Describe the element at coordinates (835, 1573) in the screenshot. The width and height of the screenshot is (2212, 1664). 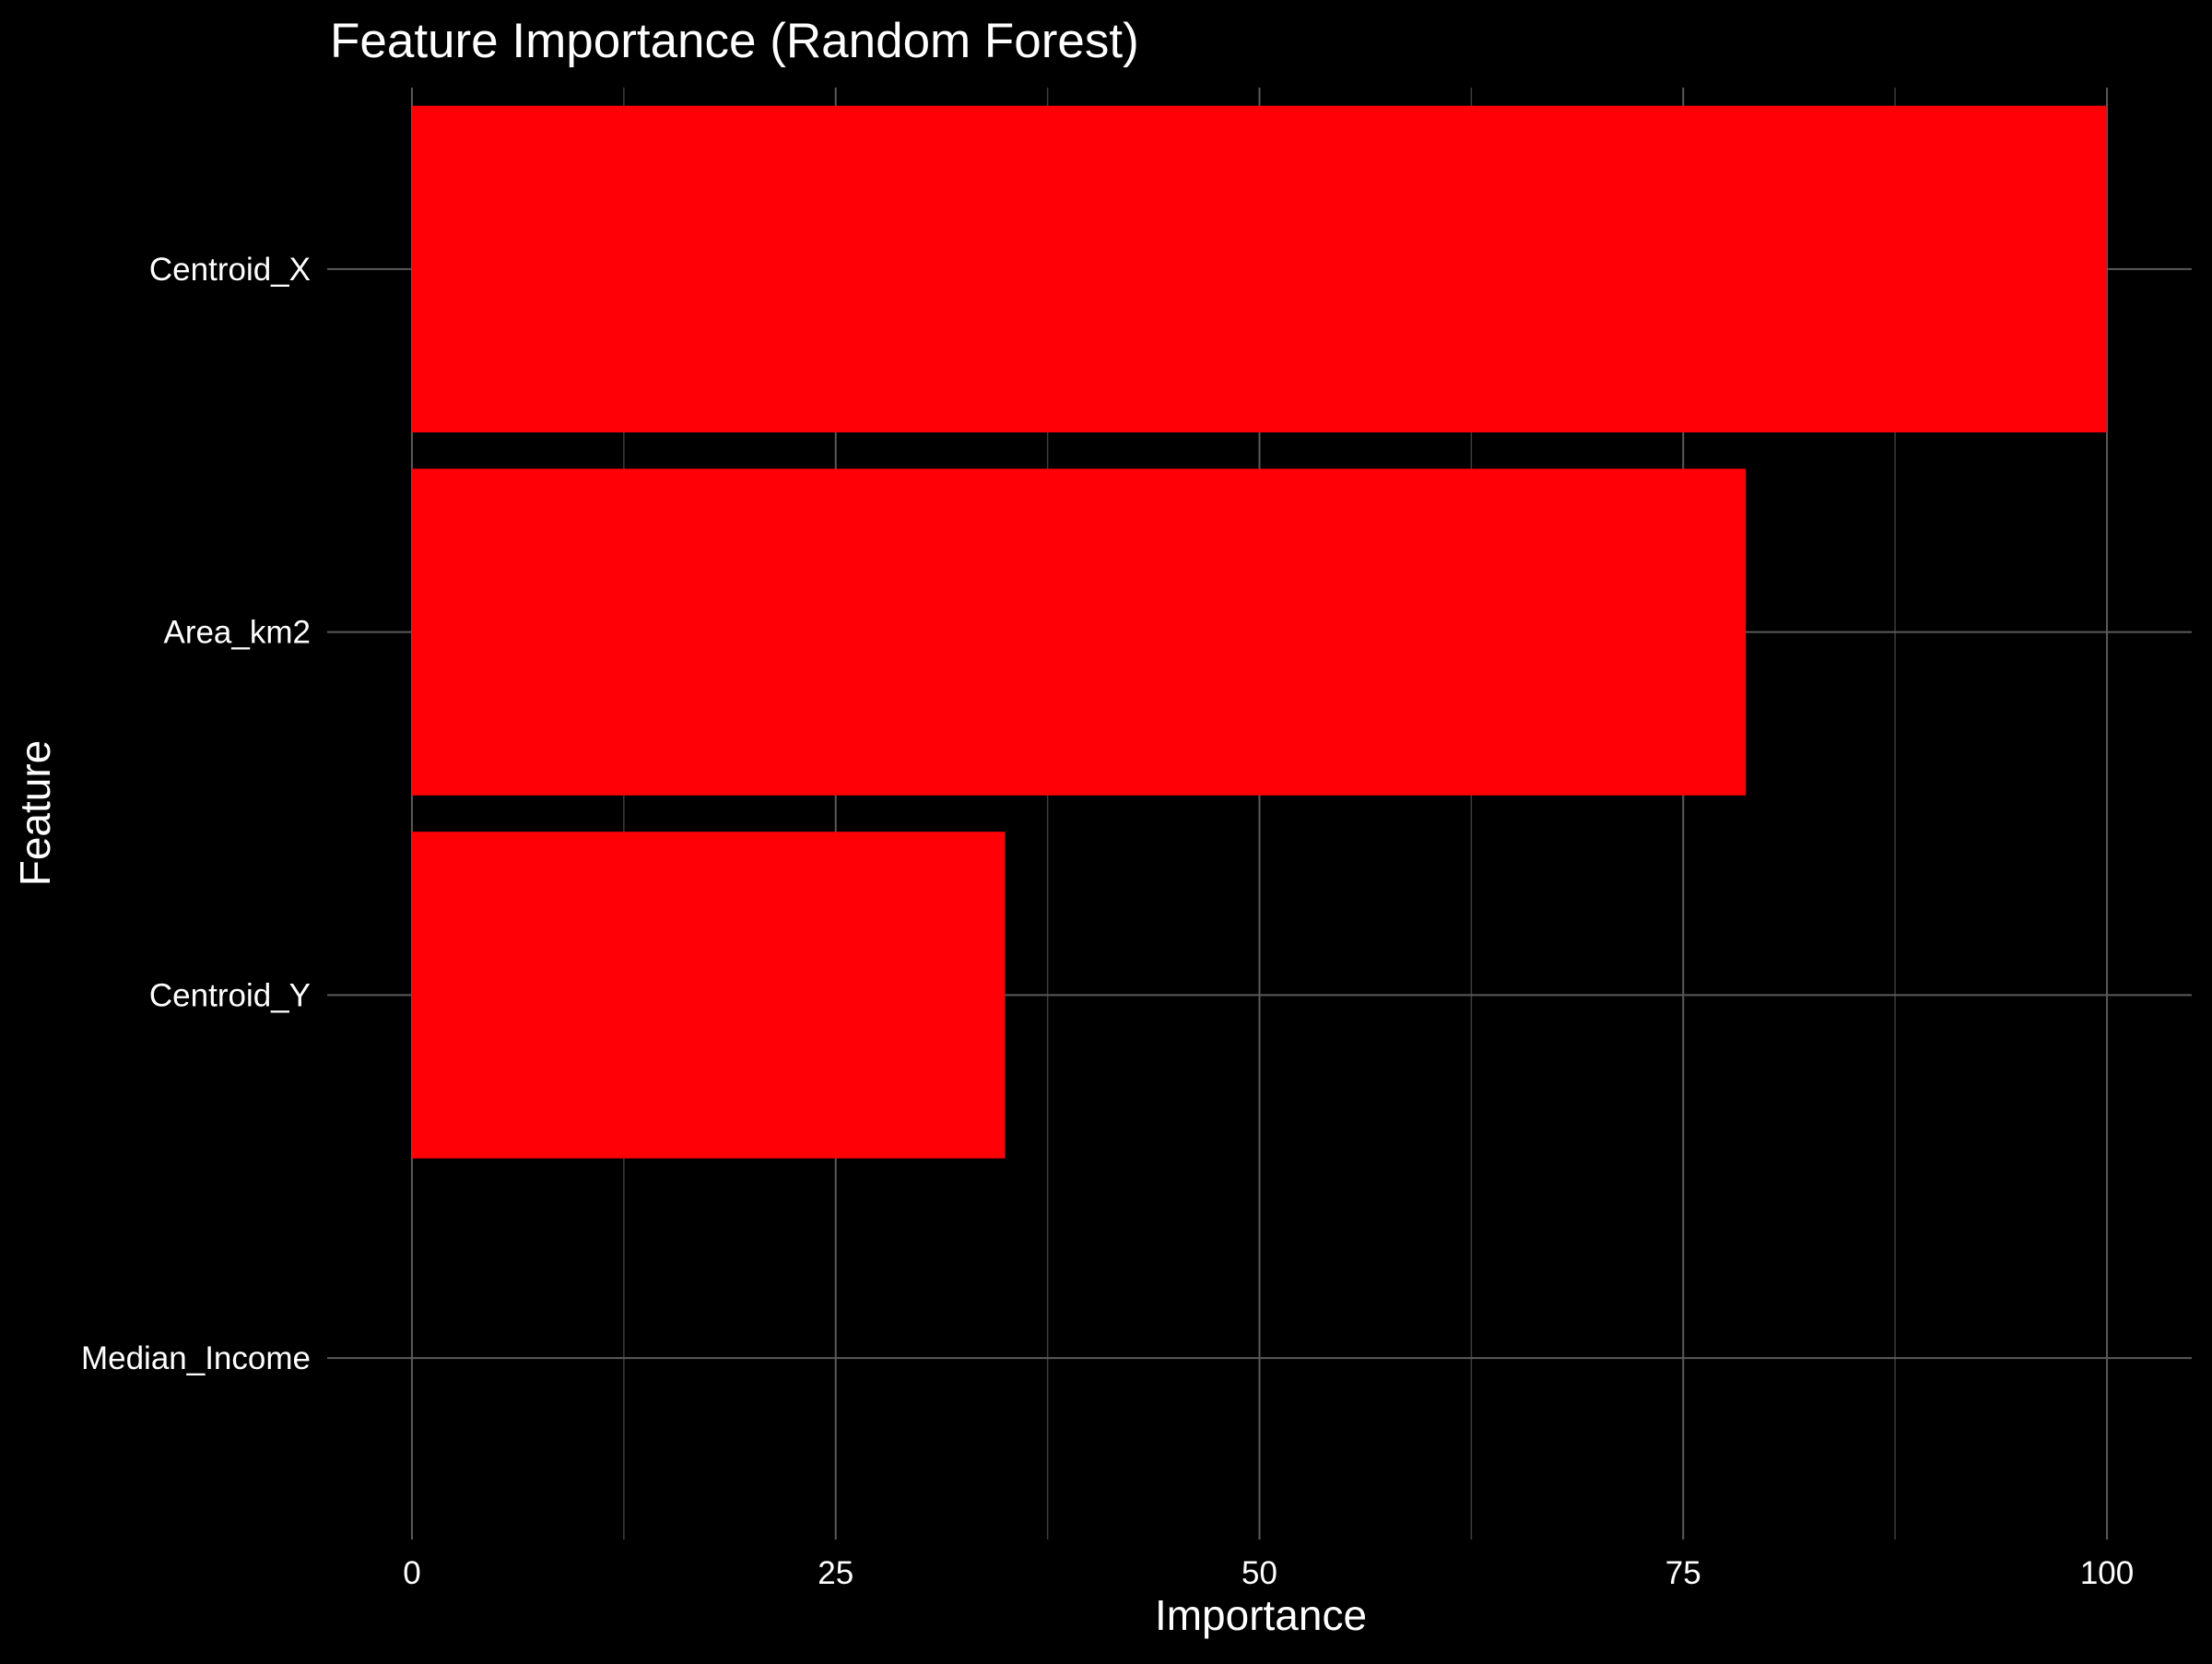
I see `x-tick-label: 25` at that location.